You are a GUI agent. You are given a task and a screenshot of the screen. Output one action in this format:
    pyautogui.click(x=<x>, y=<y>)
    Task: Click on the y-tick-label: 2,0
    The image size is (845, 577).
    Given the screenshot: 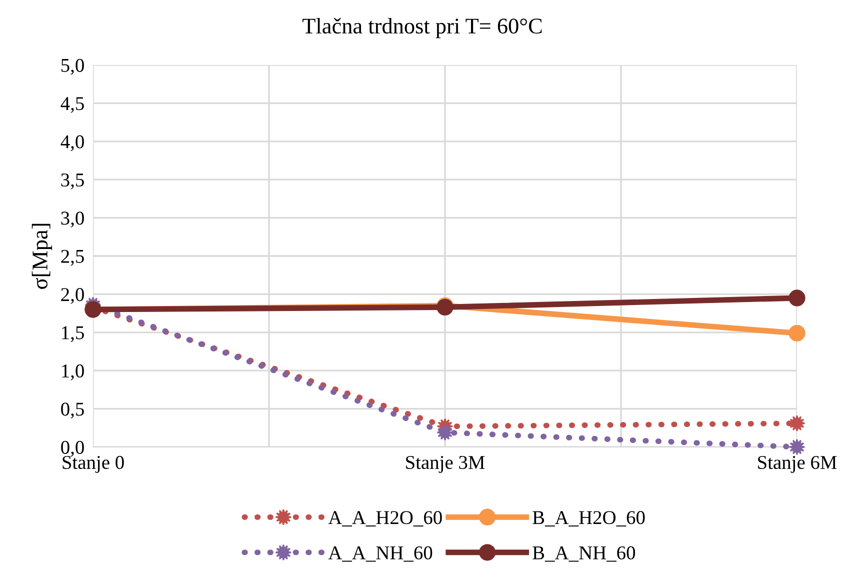 What is the action you would take?
    pyautogui.click(x=72, y=296)
    